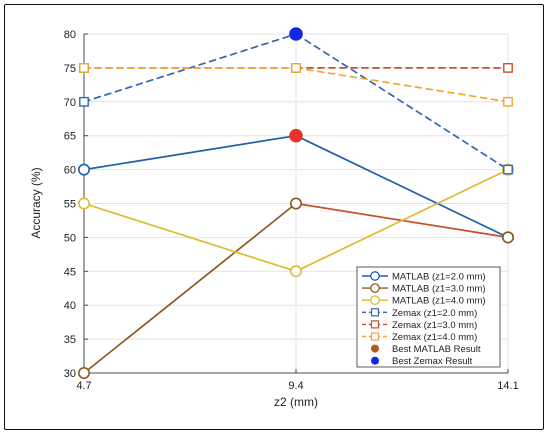 Image resolution: width=550 pixels, height=436 pixels. I want to click on x-axis-label: z2 (mm), so click(296, 402).